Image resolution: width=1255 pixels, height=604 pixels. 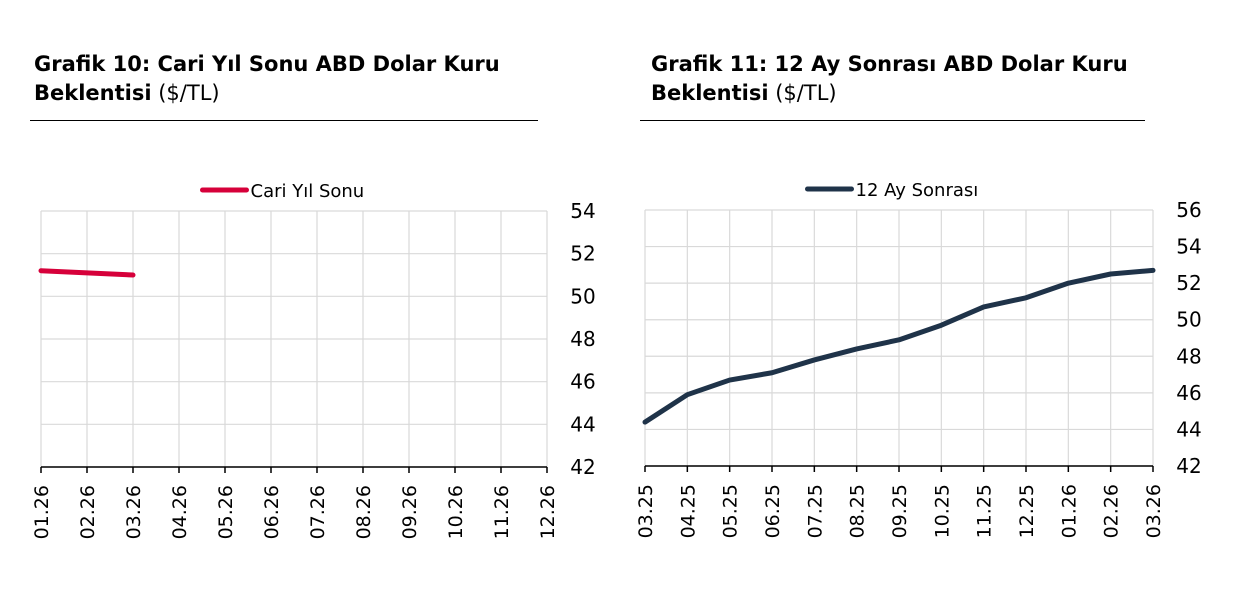 What do you see at coordinates (917, 190) in the screenshot?
I see `chart11-legend-label: 12 Ay Sonrası` at bounding box center [917, 190].